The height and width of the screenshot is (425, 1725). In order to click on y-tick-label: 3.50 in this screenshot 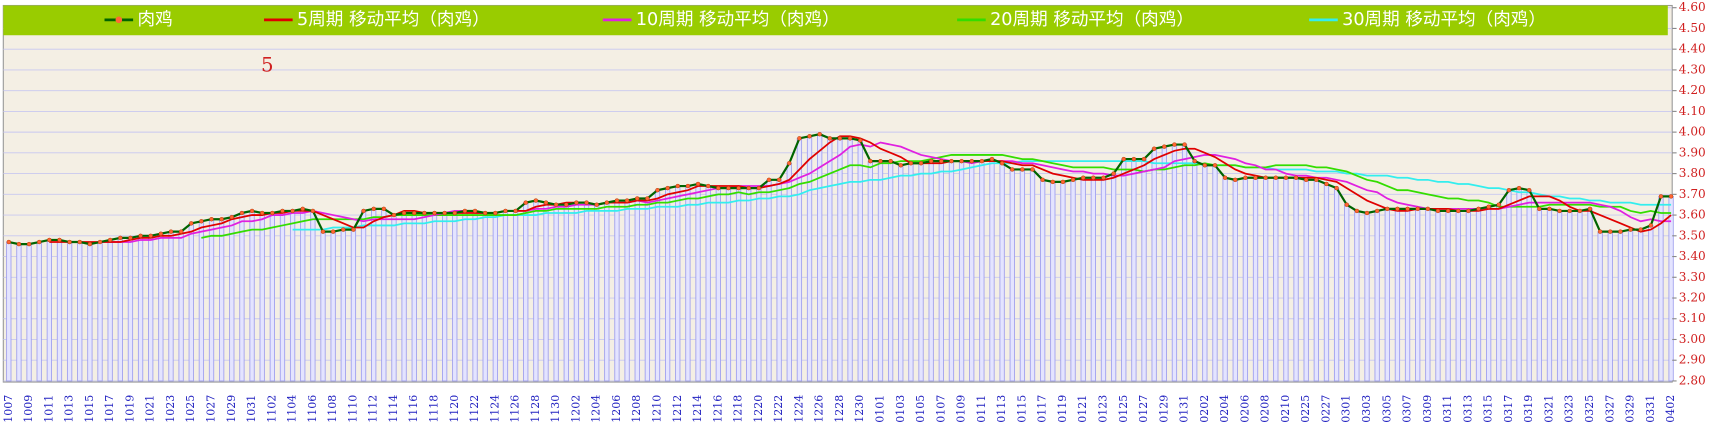, I will do `click(1692, 235)`.